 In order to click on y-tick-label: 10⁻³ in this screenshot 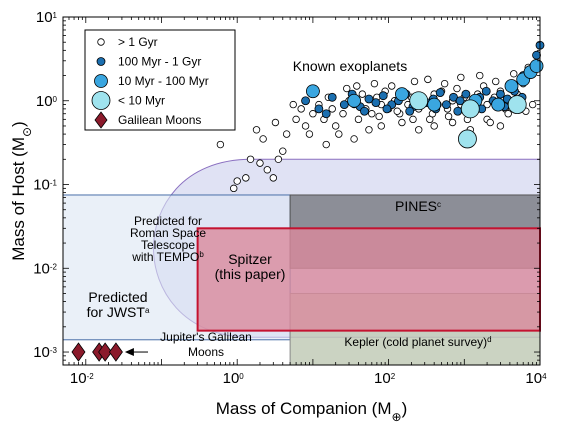, I will do `click(45, 352)`.